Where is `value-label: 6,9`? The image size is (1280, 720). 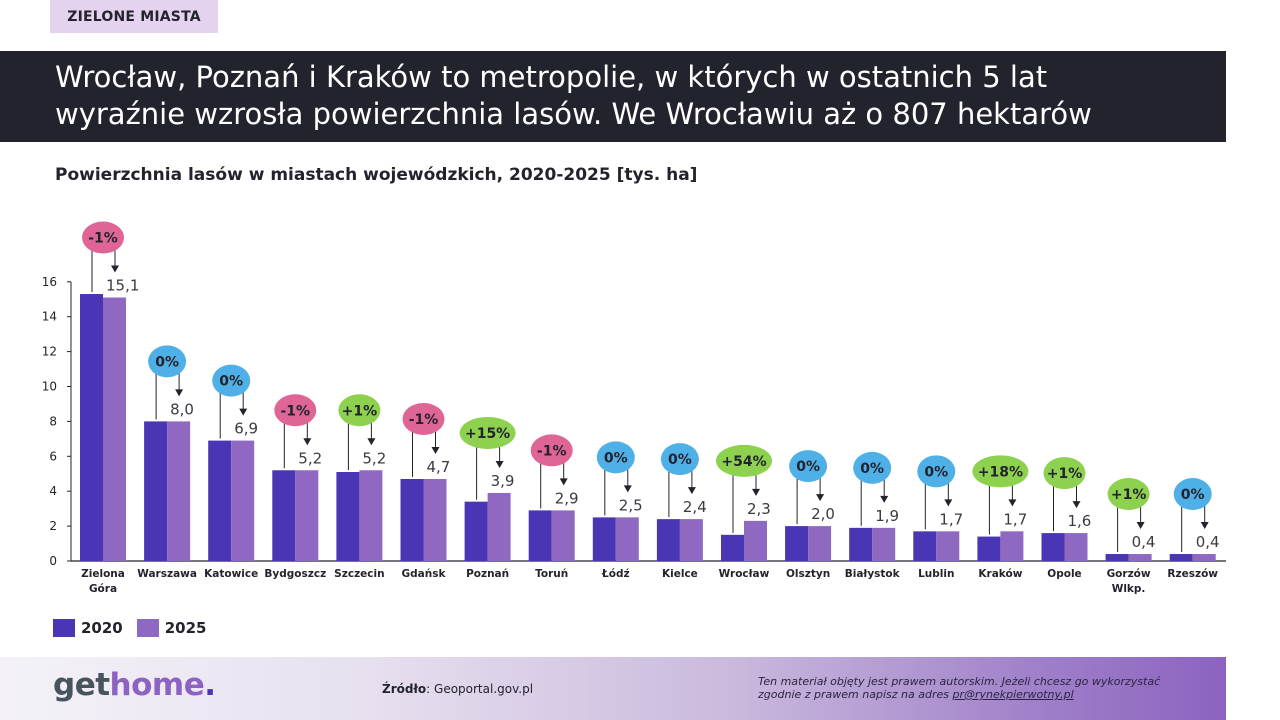
value-label: 6,9 is located at coordinates (246, 429).